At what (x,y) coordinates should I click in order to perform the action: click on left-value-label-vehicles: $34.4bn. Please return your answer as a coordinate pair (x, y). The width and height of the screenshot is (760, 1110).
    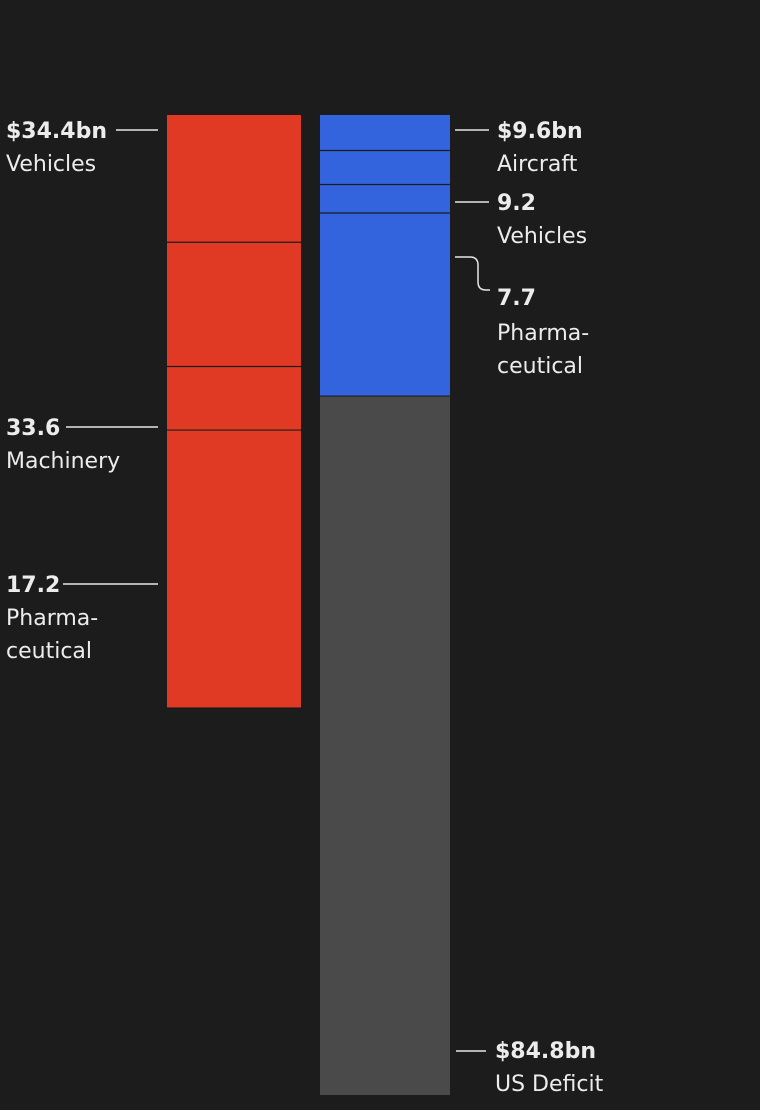
    Looking at the image, I should click on (56, 131).